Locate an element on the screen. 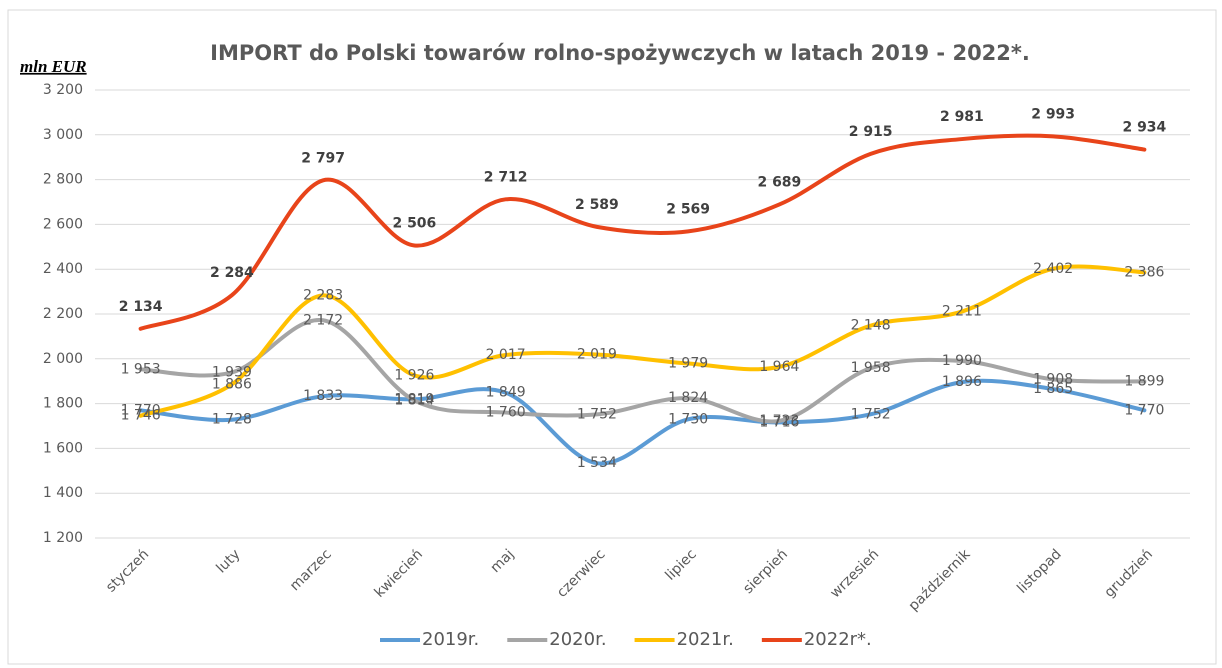 The image size is (1222, 668). y-tick-label: 1 200 is located at coordinates (63, 538).